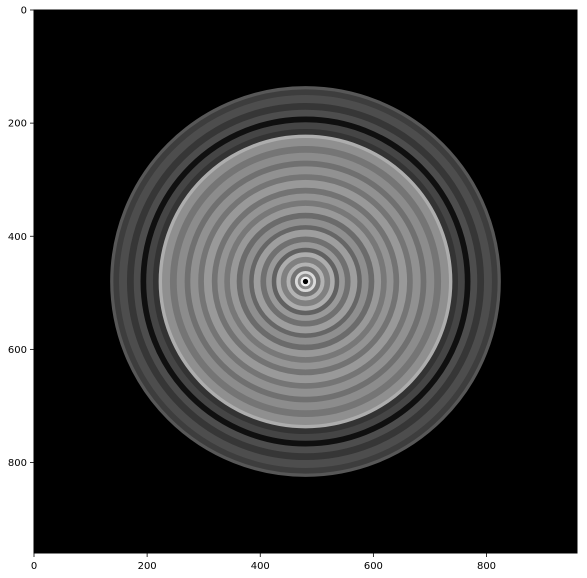 This screenshot has height=578, width=587. What do you see at coordinates (17, 350) in the screenshot?
I see `y-tick-label-3: 600` at bounding box center [17, 350].